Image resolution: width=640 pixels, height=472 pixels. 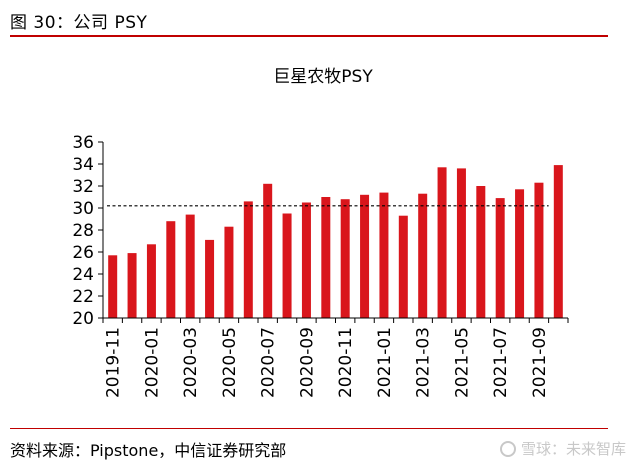 I want to click on x-tick-label: 2020-09, so click(x=307, y=362).